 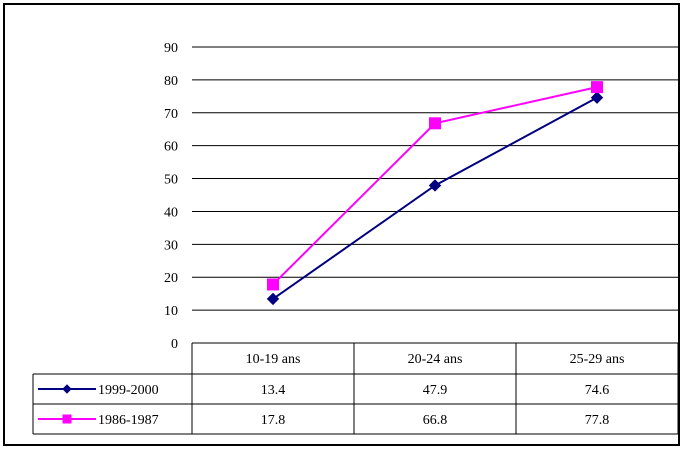 What do you see at coordinates (273, 390) in the screenshot?
I see `data-label: 13.4` at bounding box center [273, 390].